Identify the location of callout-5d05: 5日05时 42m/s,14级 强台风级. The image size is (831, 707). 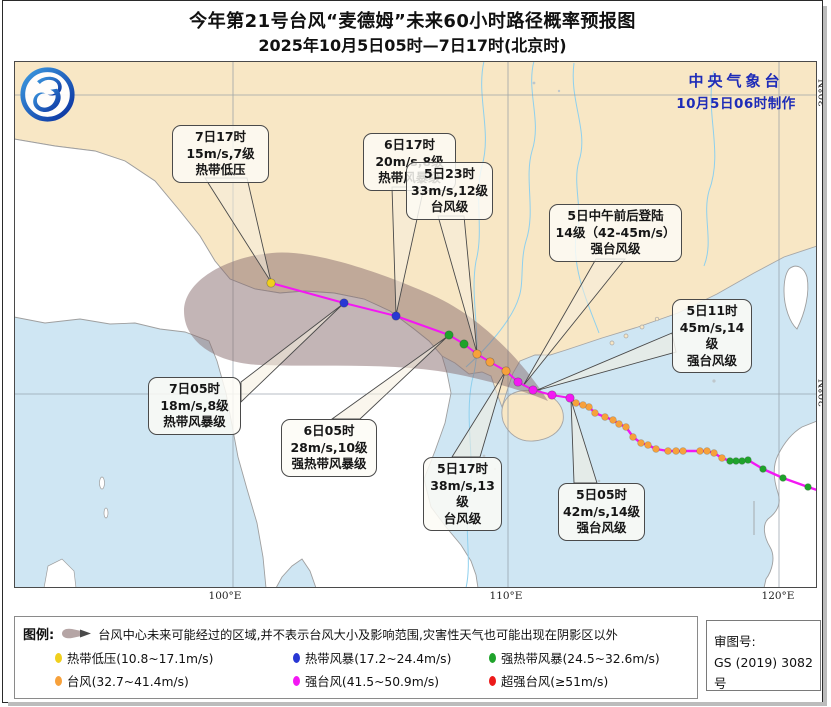
(601, 512).